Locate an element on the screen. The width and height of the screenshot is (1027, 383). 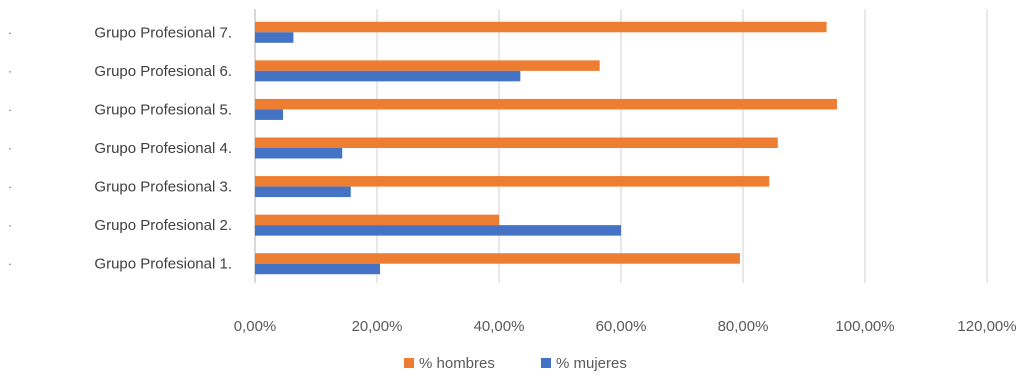
legend-label-hombres: % hombres is located at coordinates (457, 363).